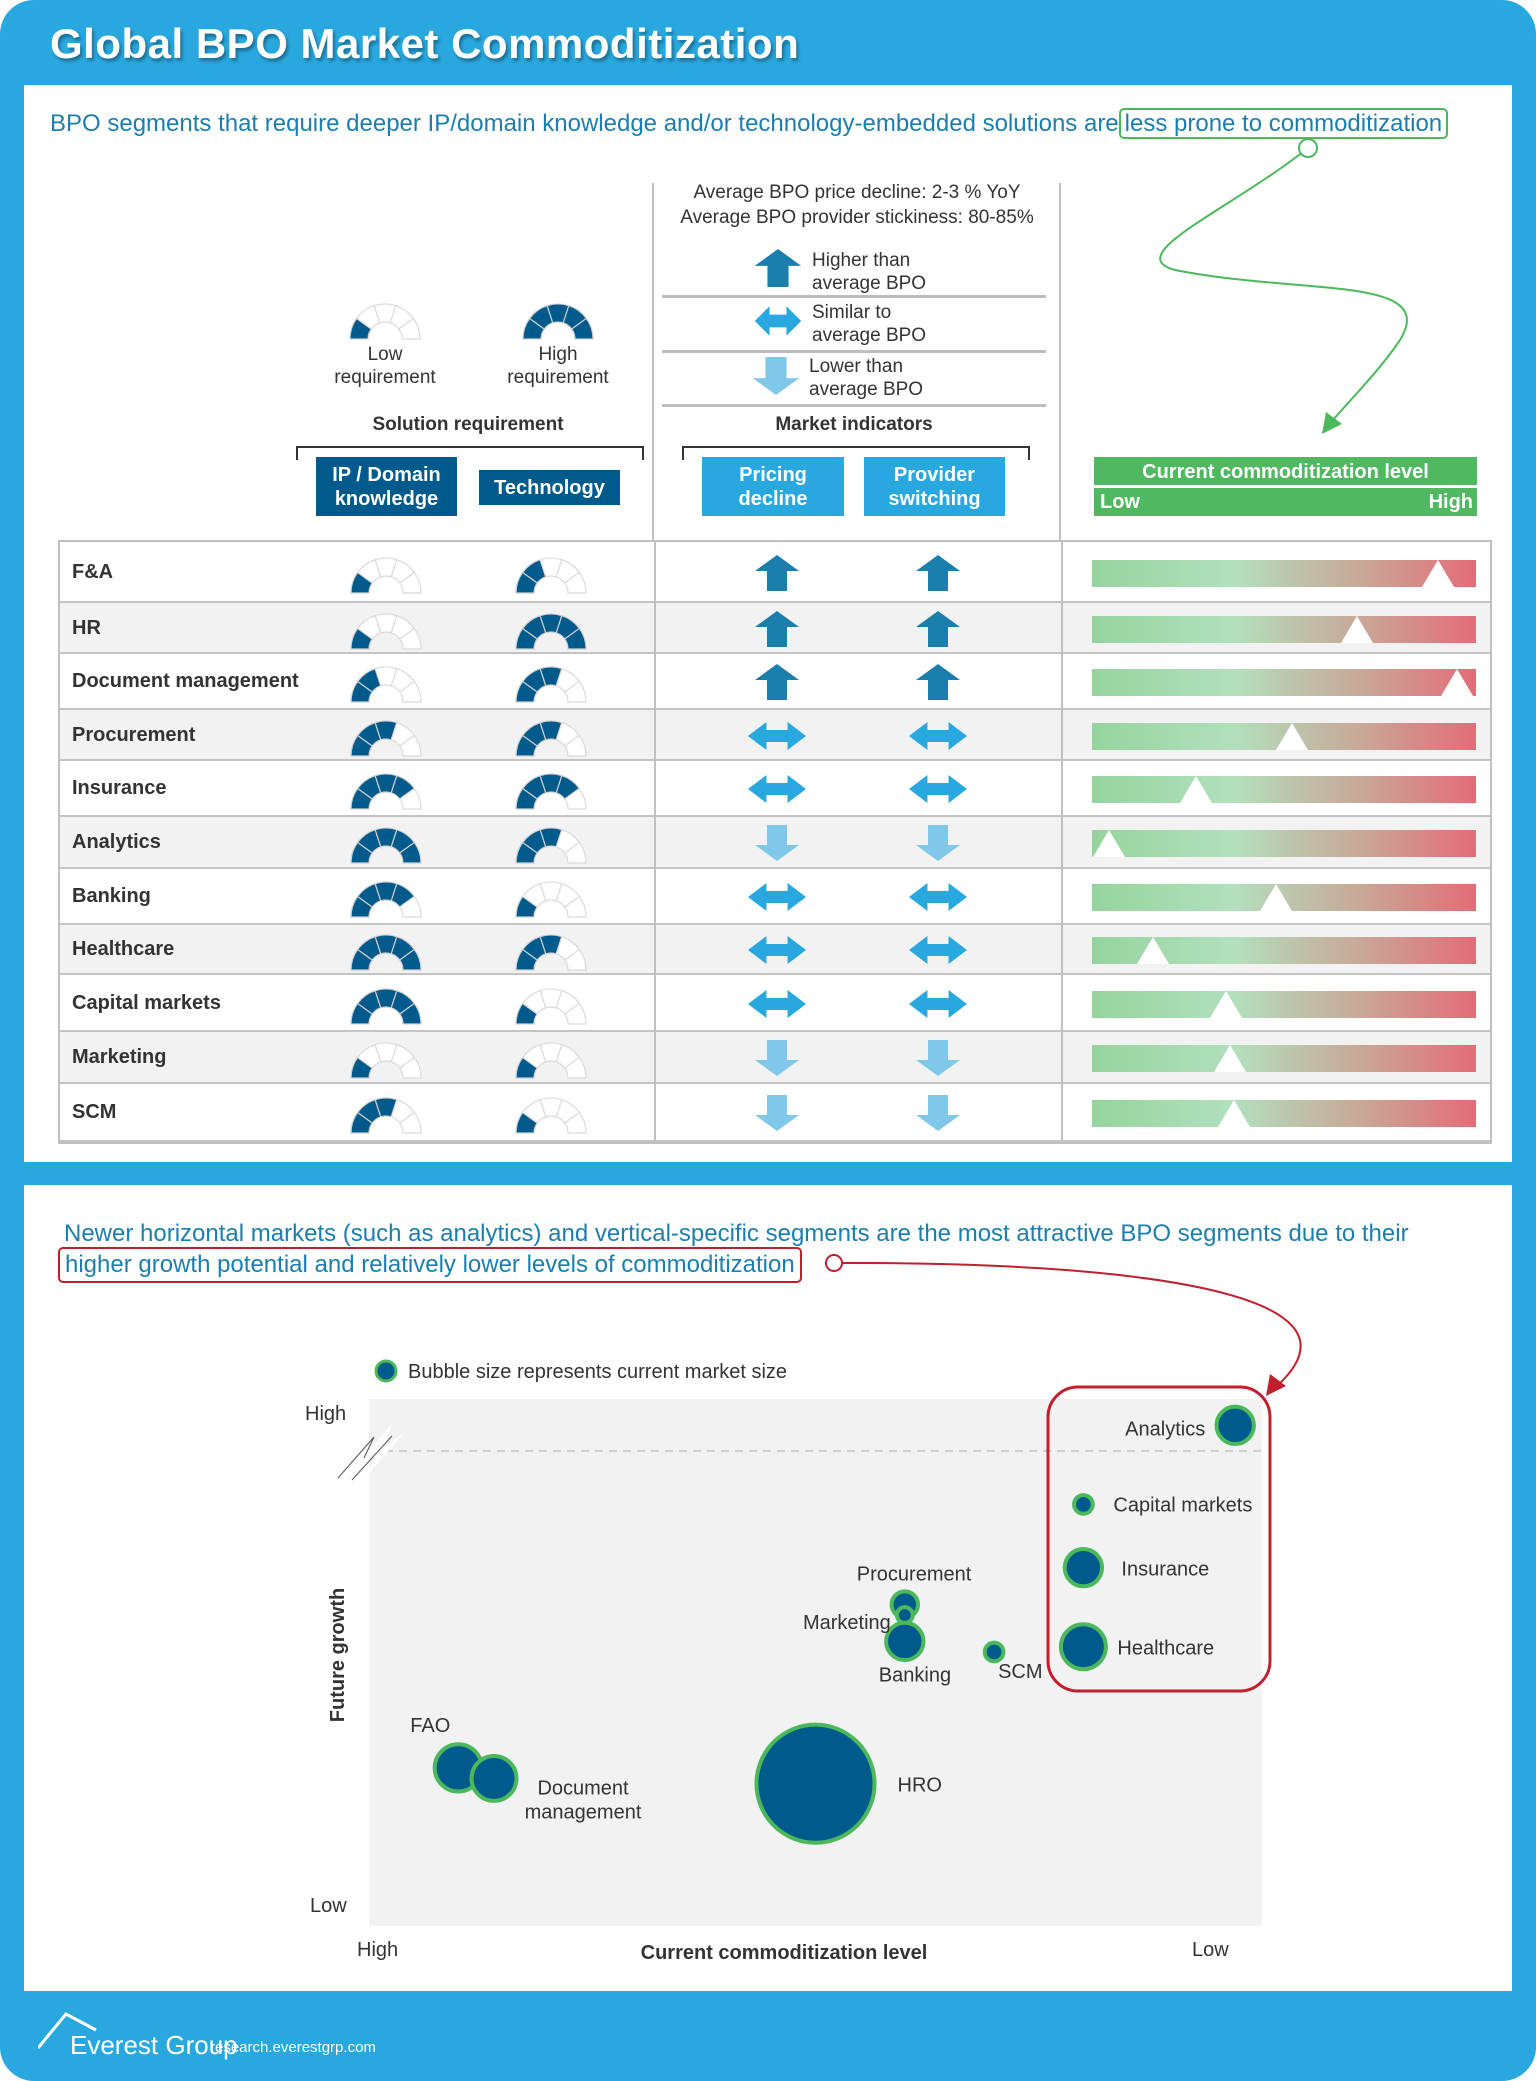 This screenshot has height=2081, width=1536. What do you see at coordinates (775, 789) in the screenshot?
I see `table-row: Insurance` at bounding box center [775, 789].